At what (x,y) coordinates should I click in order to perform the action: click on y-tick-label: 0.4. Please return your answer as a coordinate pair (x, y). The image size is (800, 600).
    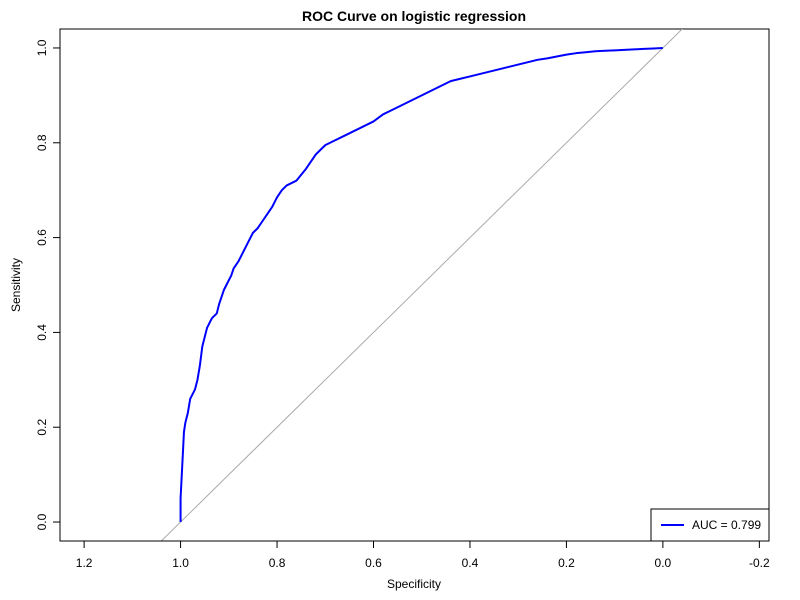
    Looking at the image, I should click on (42, 332).